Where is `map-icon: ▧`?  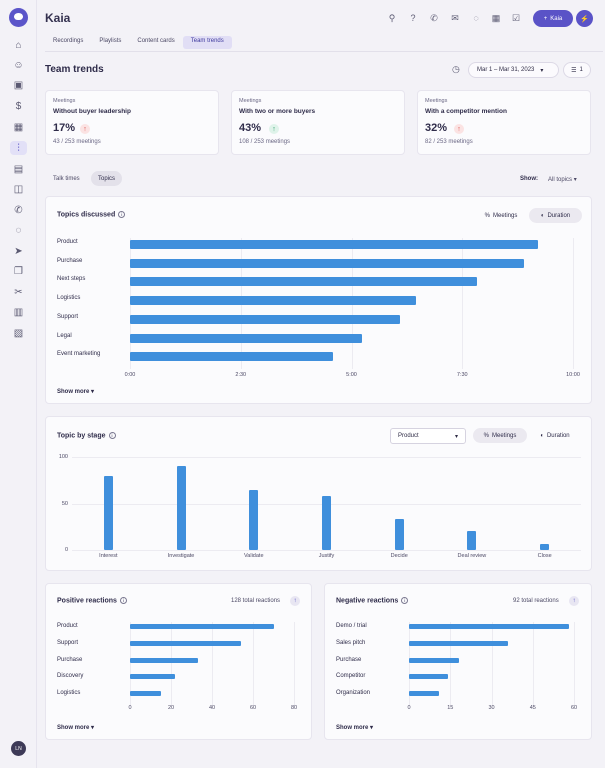 map-icon: ▧ is located at coordinates (18, 333).